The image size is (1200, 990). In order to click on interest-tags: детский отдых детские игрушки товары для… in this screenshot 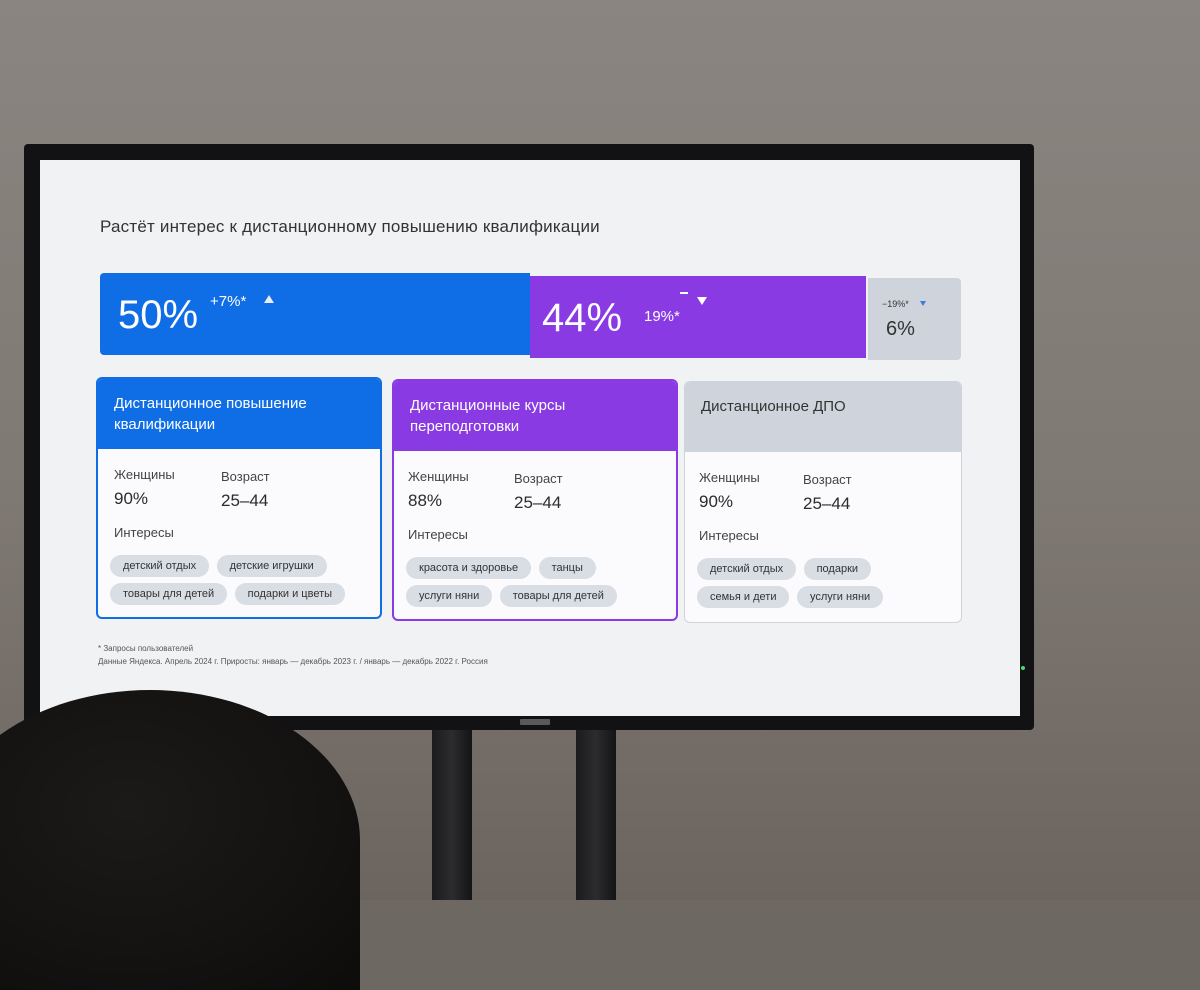, I will do `click(241, 583)`.